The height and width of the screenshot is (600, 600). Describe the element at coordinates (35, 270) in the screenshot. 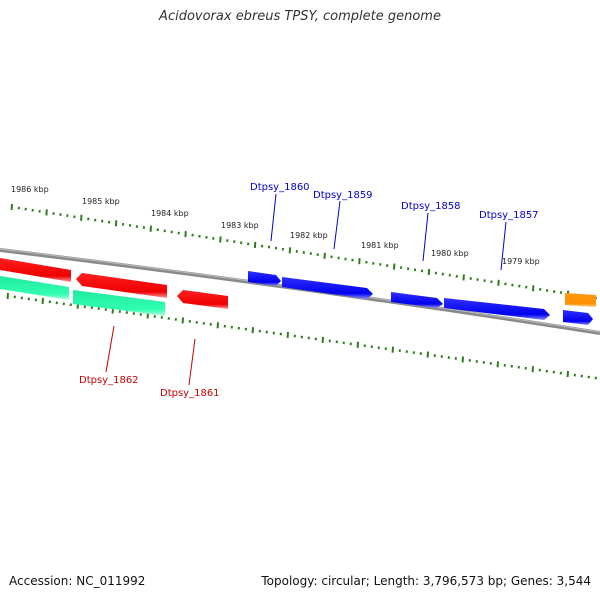

I see `gene-feature-reverse` at that location.